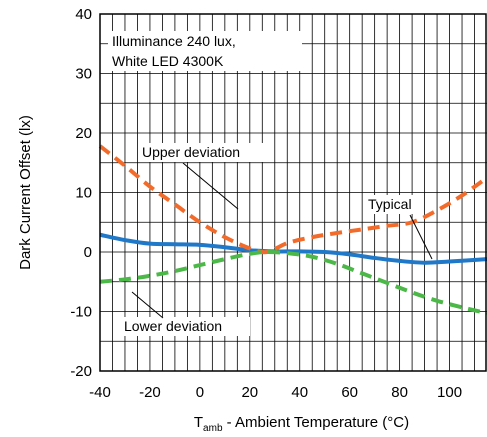 The width and height of the screenshot is (487, 437). I want to click on label-upper-deviation-text: Upper deviation, so click(191, 152).